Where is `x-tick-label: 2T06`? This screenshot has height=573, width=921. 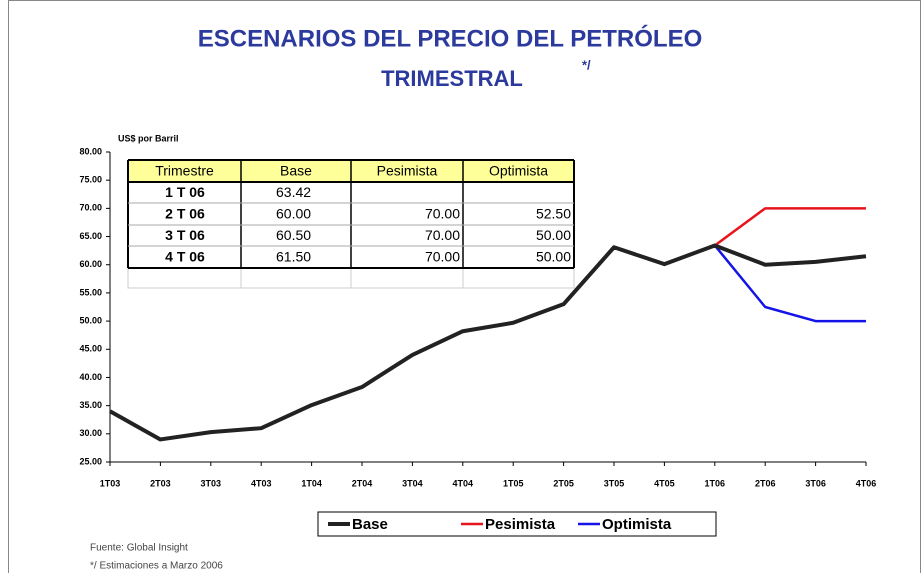 x-tick-label: 2T06 is located at coordinates (765, 483).